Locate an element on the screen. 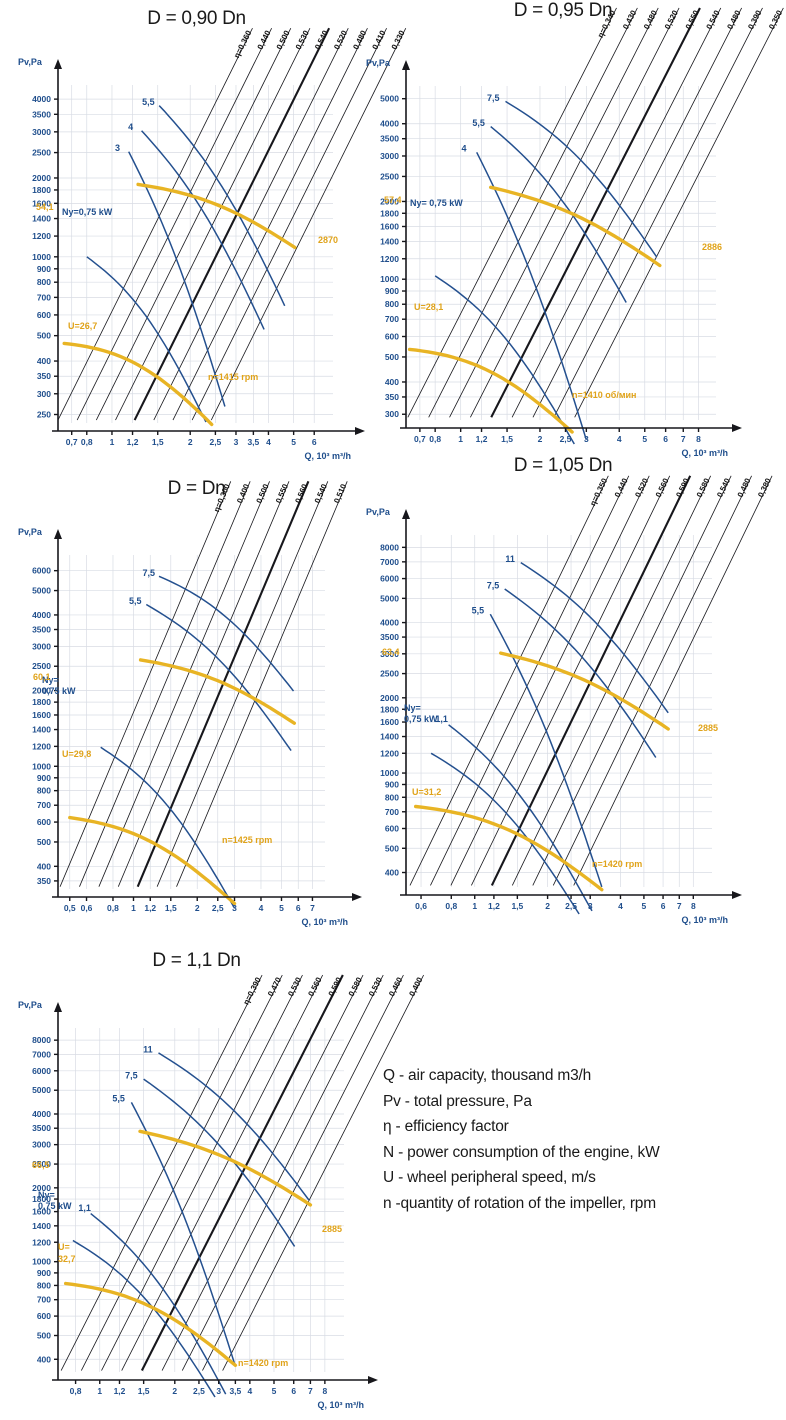 The height and width of the screenshot is (1420, 786). svg-text: 3 is located at coordinates (234, 908).